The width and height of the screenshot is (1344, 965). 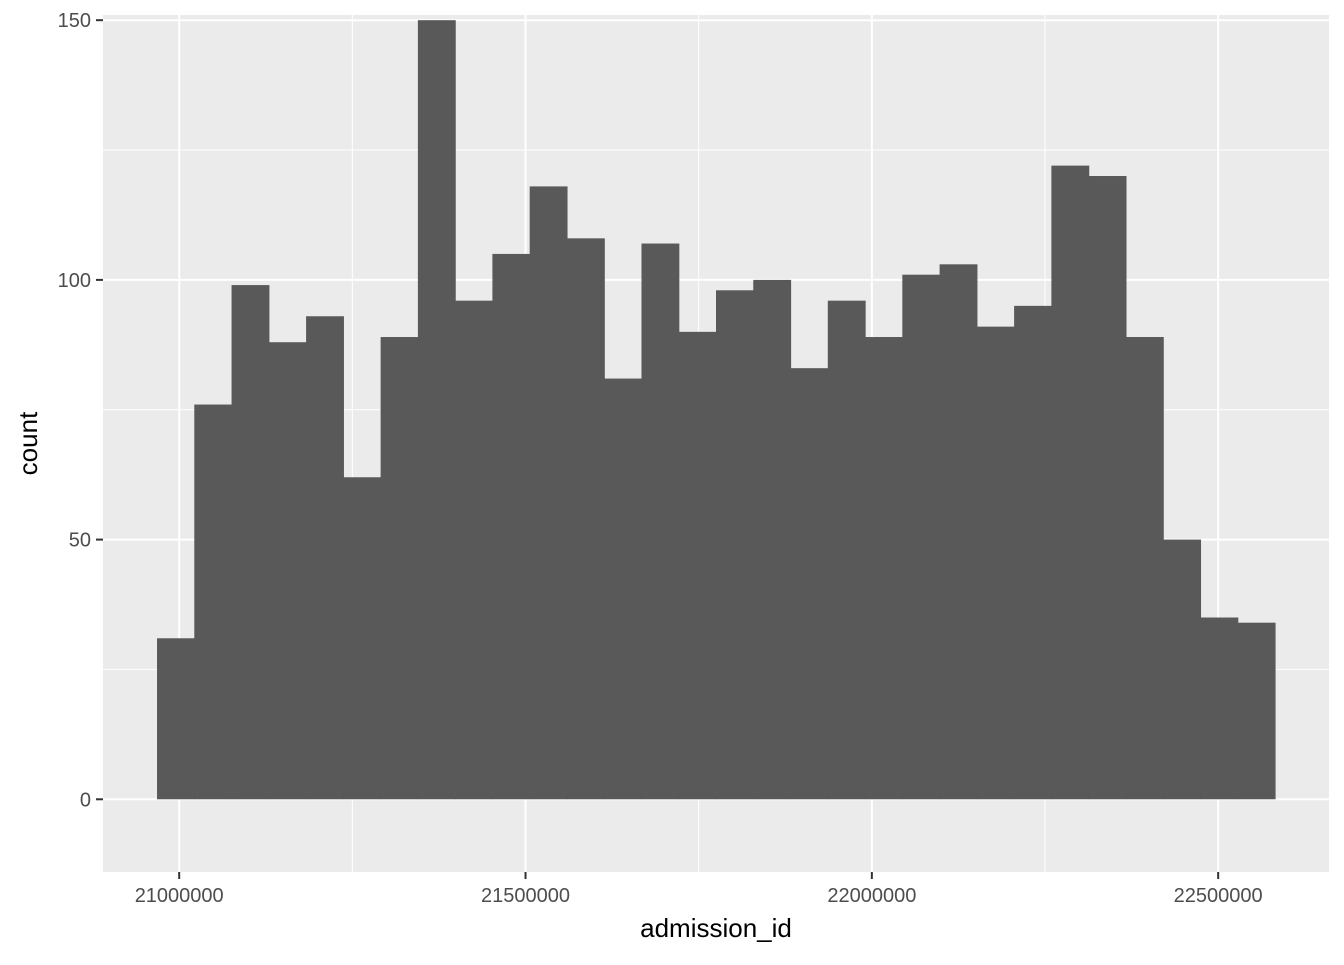 I want to click on x-tick-label: 21500000, so click(x=525, y=896).